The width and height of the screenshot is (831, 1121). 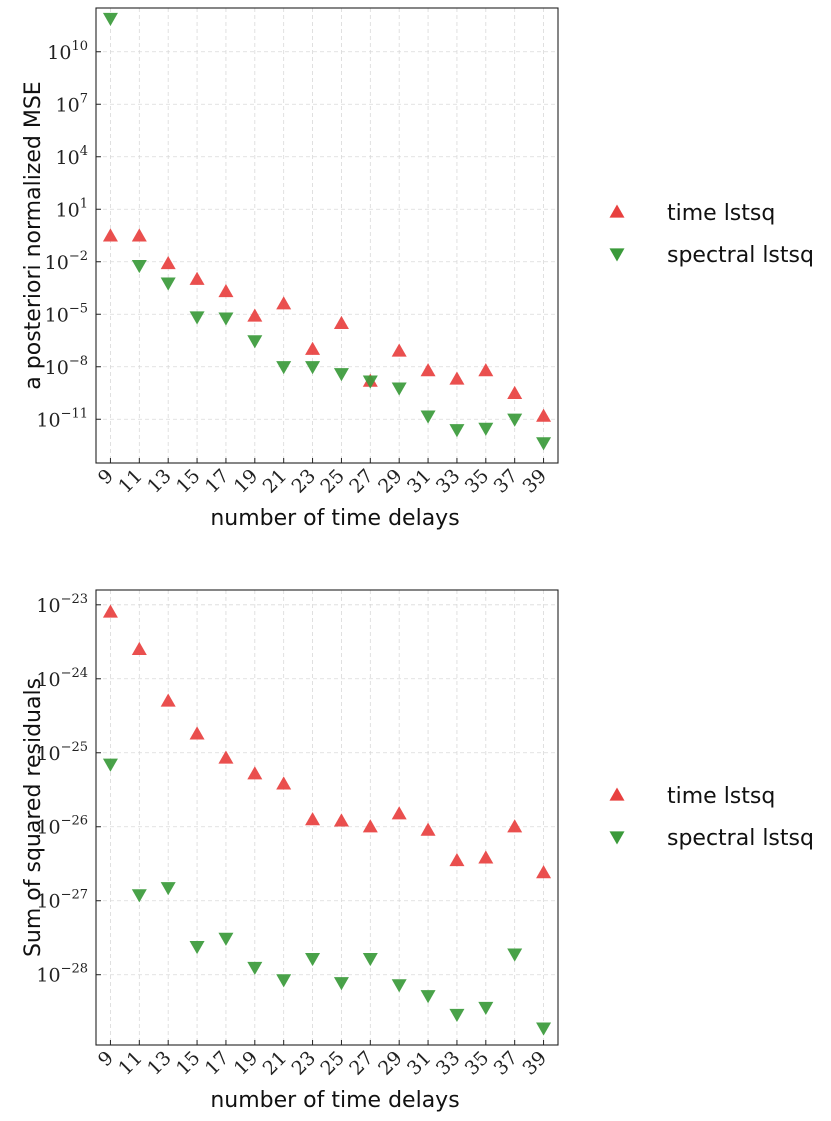 What do you see at coordinates (72, 208) in the screenshot?
I see `y-tick-label: 10¹` at bounding box center [72, 208].